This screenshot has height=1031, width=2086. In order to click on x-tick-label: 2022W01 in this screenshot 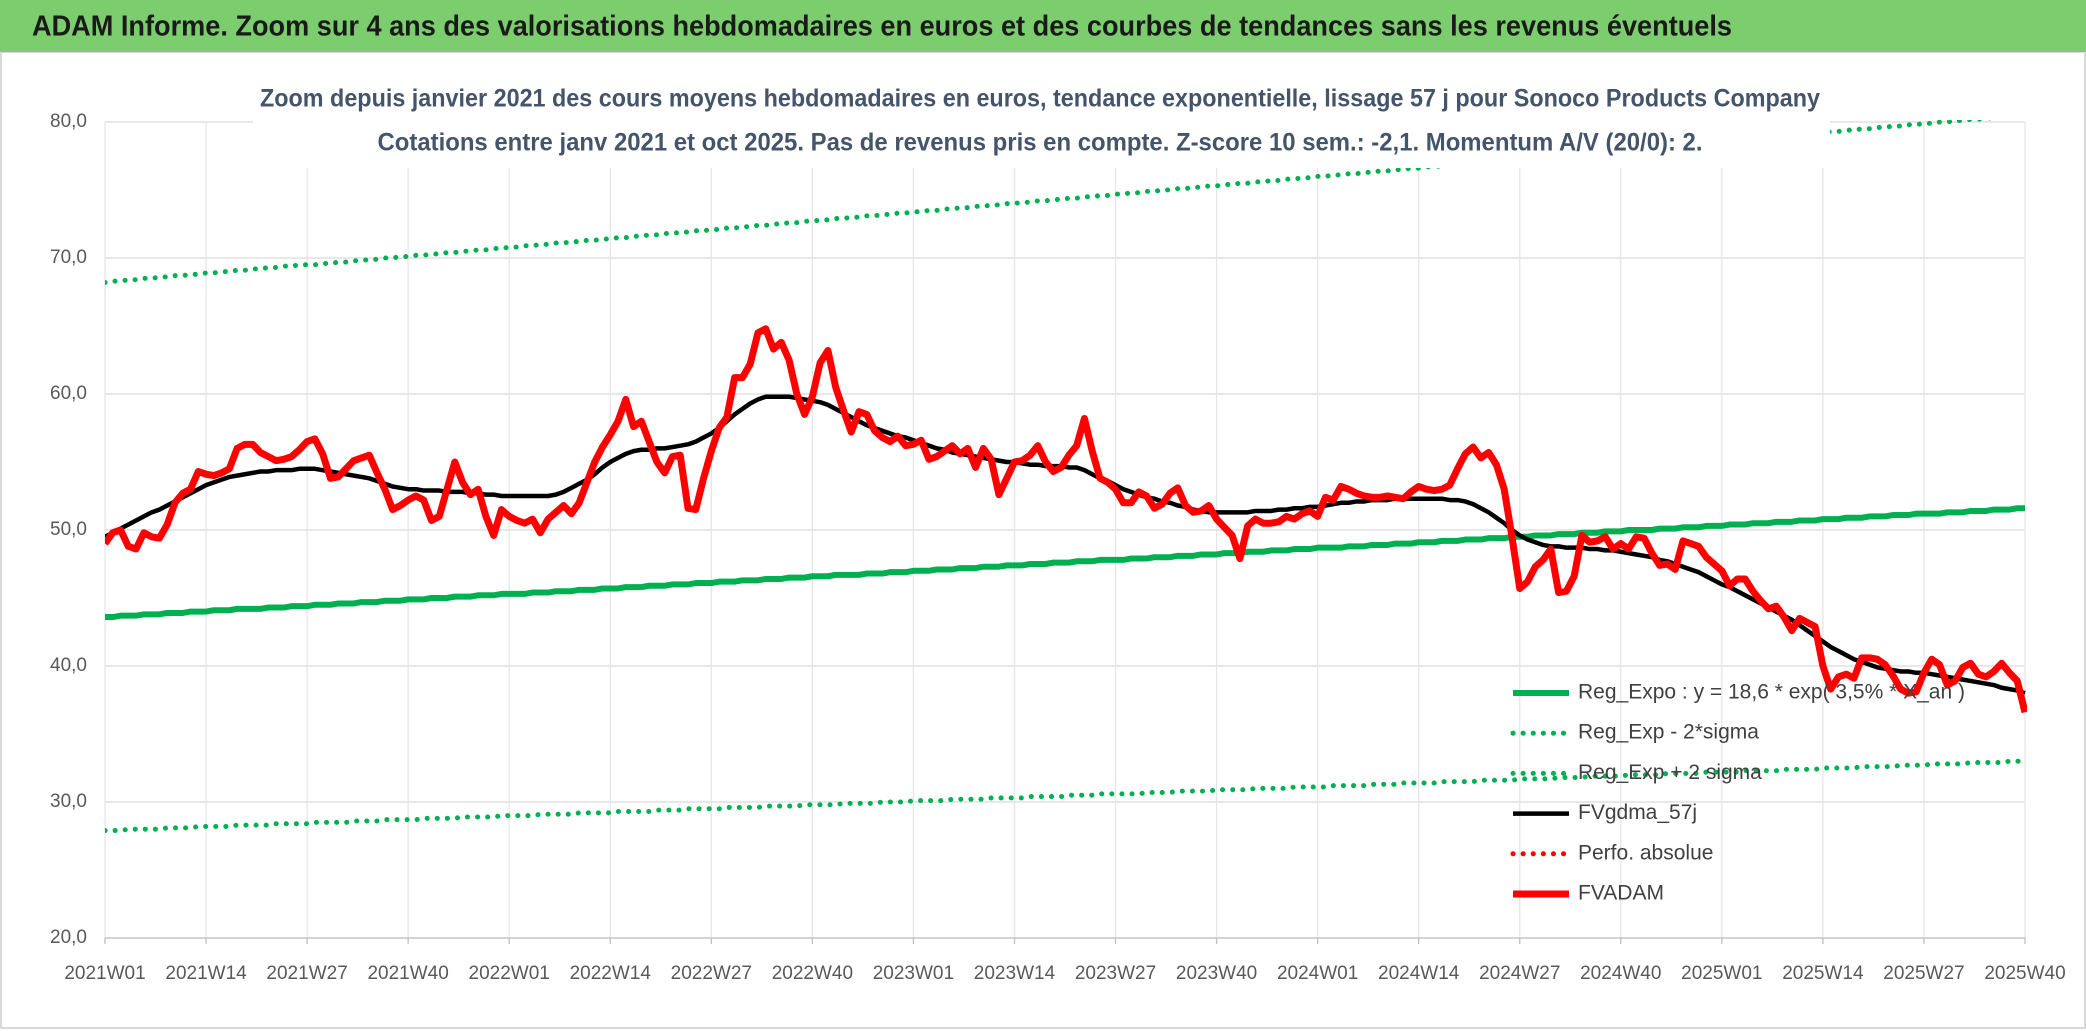, I will do `click(509, 973)`.